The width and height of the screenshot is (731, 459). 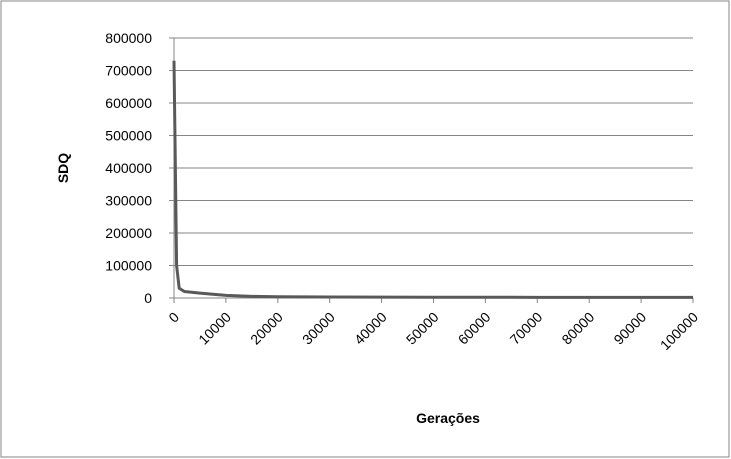 I want to click on y-axis-label: SDQ, so click(x=63, y=168).